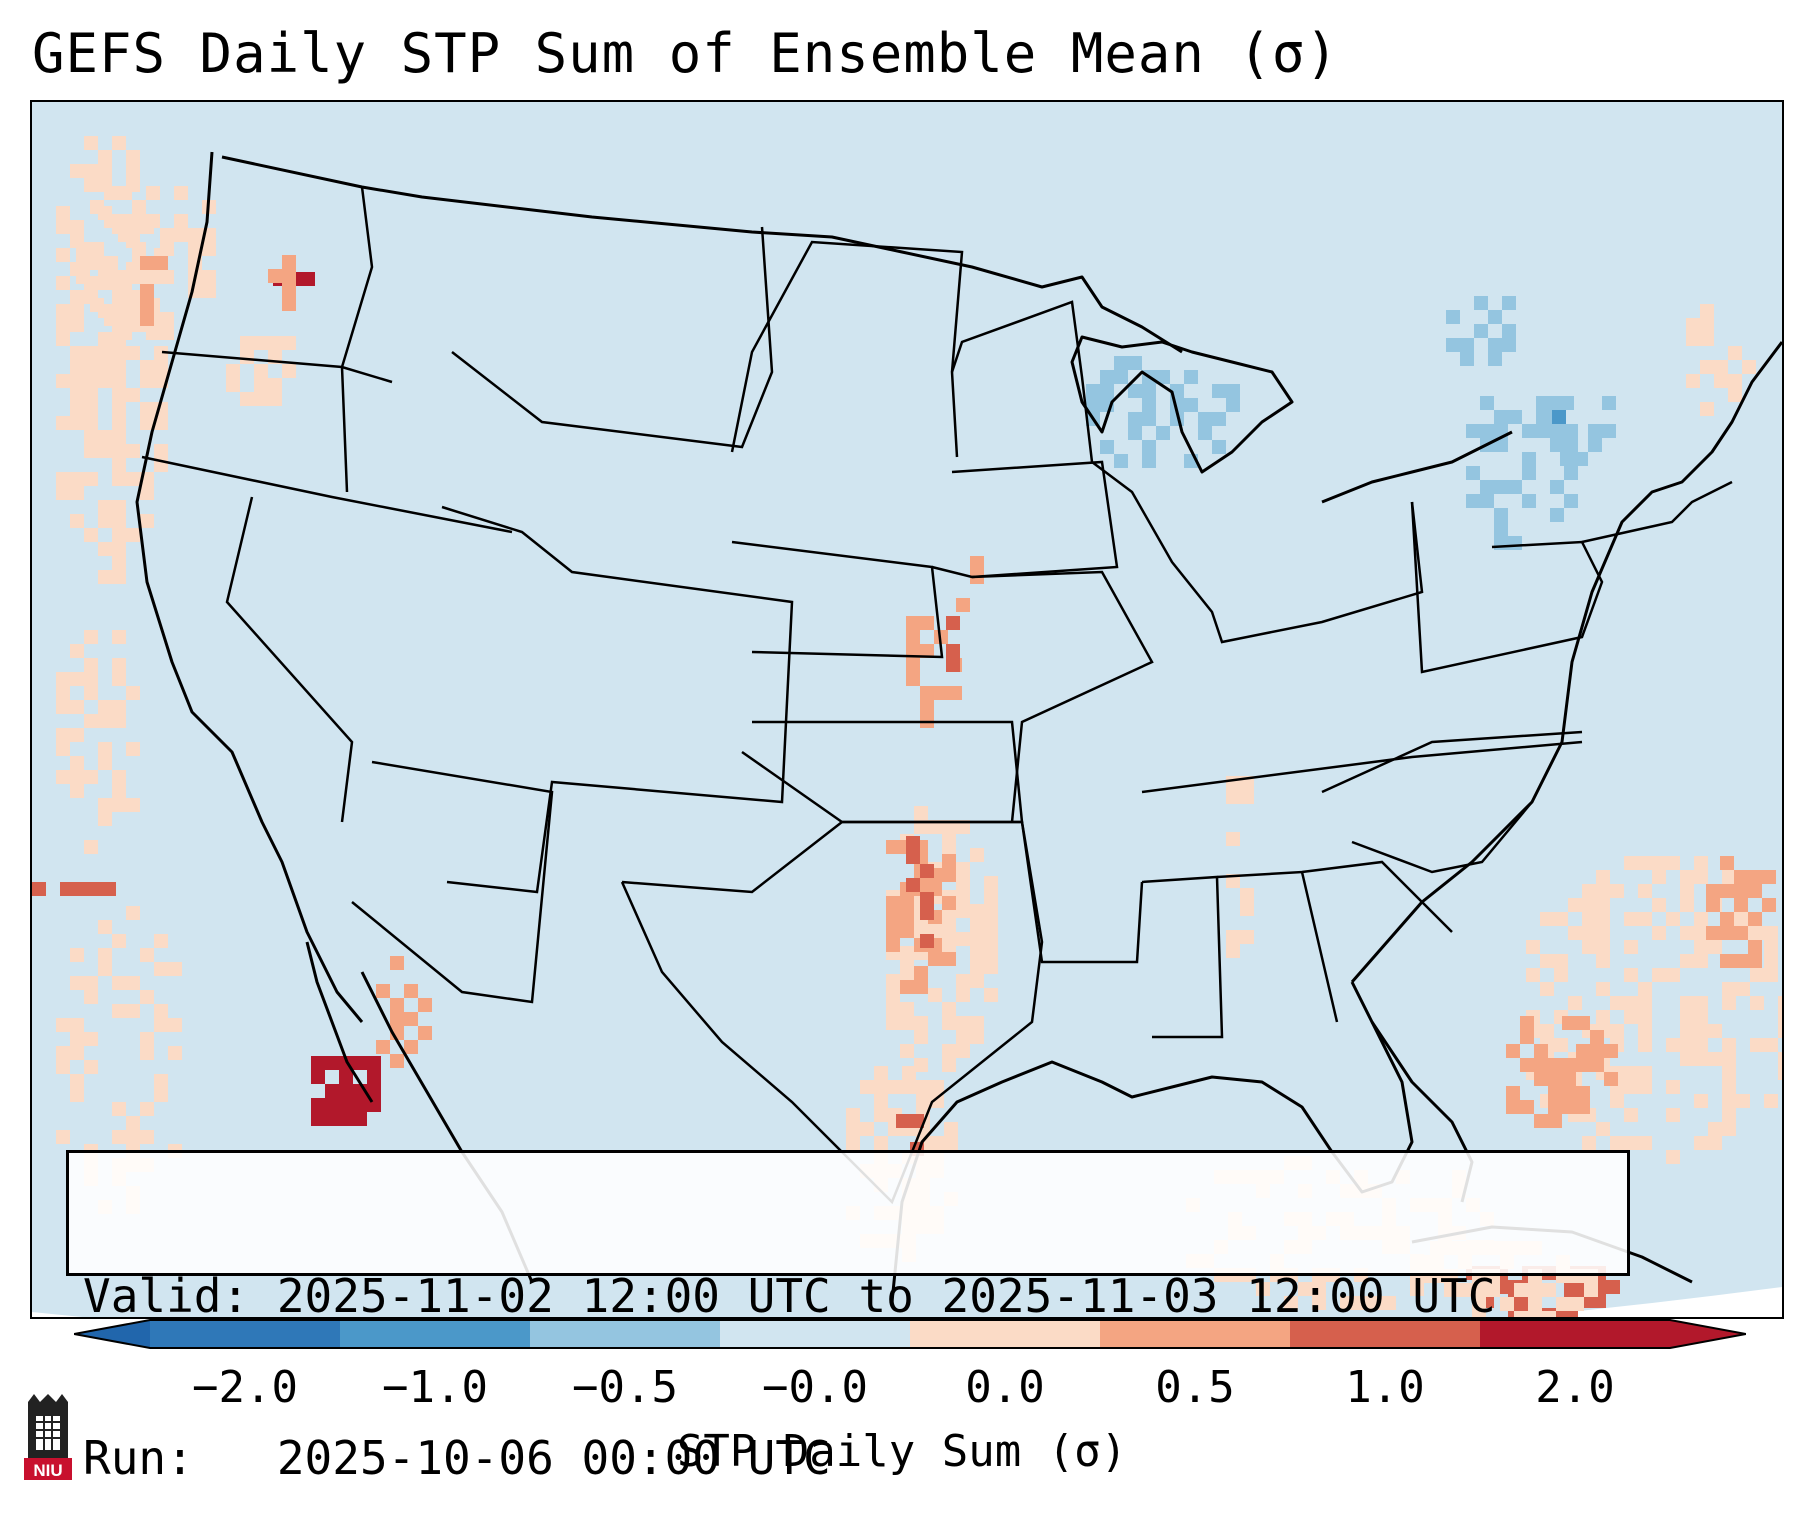  What do you see at coordinates (457, 1458) in the screenshot?
I see `run-time: Run: 2025-10-06 00:00 UTC` at bounding box center [457, 1458].